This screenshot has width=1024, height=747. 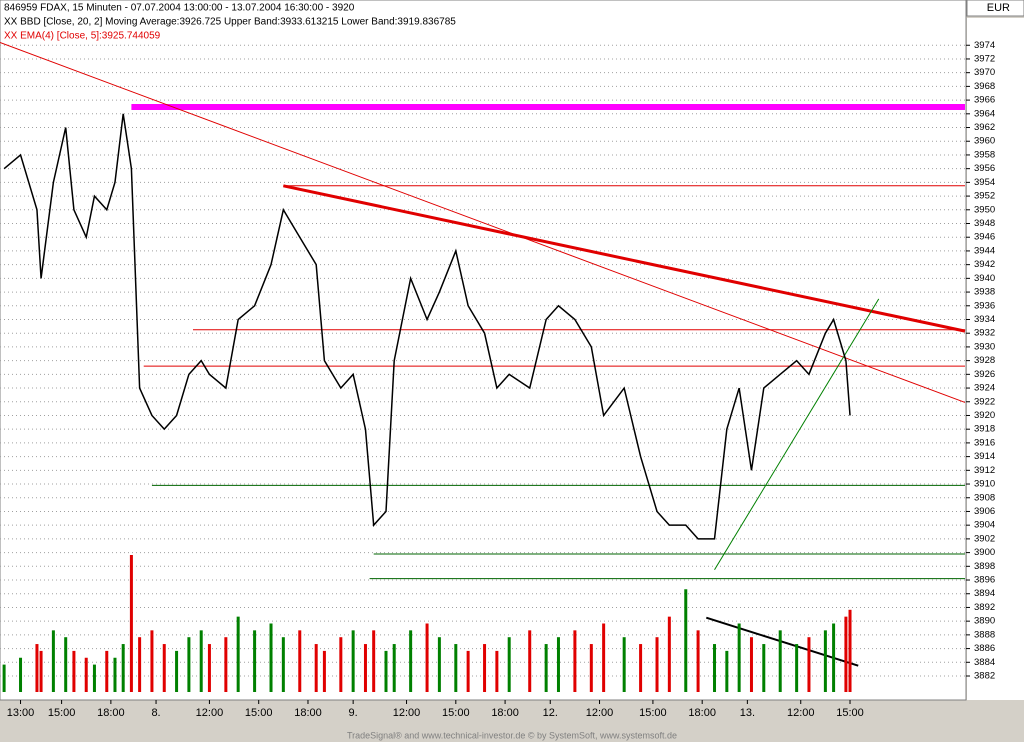 What do you see at coordinates (984, 648) in the screenshot?
I see `y-tick-label: 3886` at bounding box center [984, 648].